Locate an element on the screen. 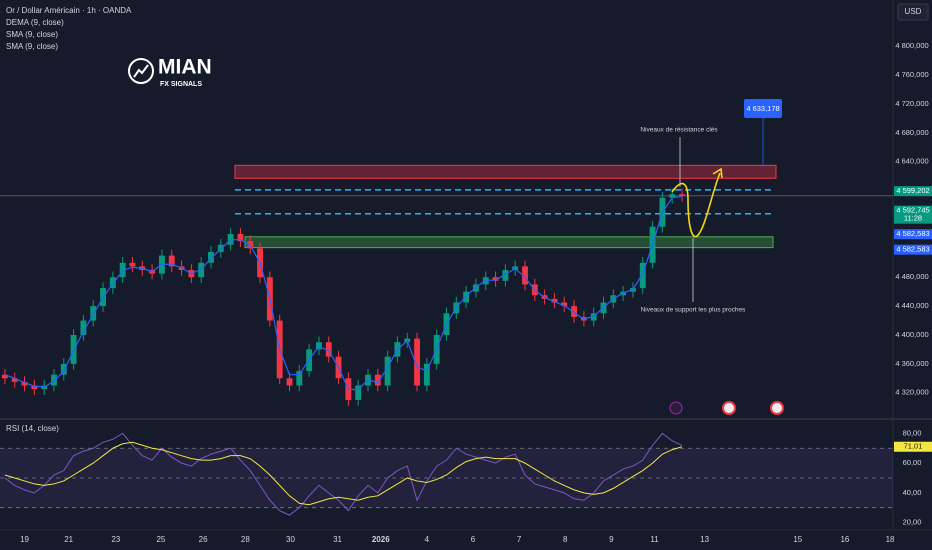 The image size is (932, 550). price-tag-label: 4 592,745 is located at coordinates (912, 210).